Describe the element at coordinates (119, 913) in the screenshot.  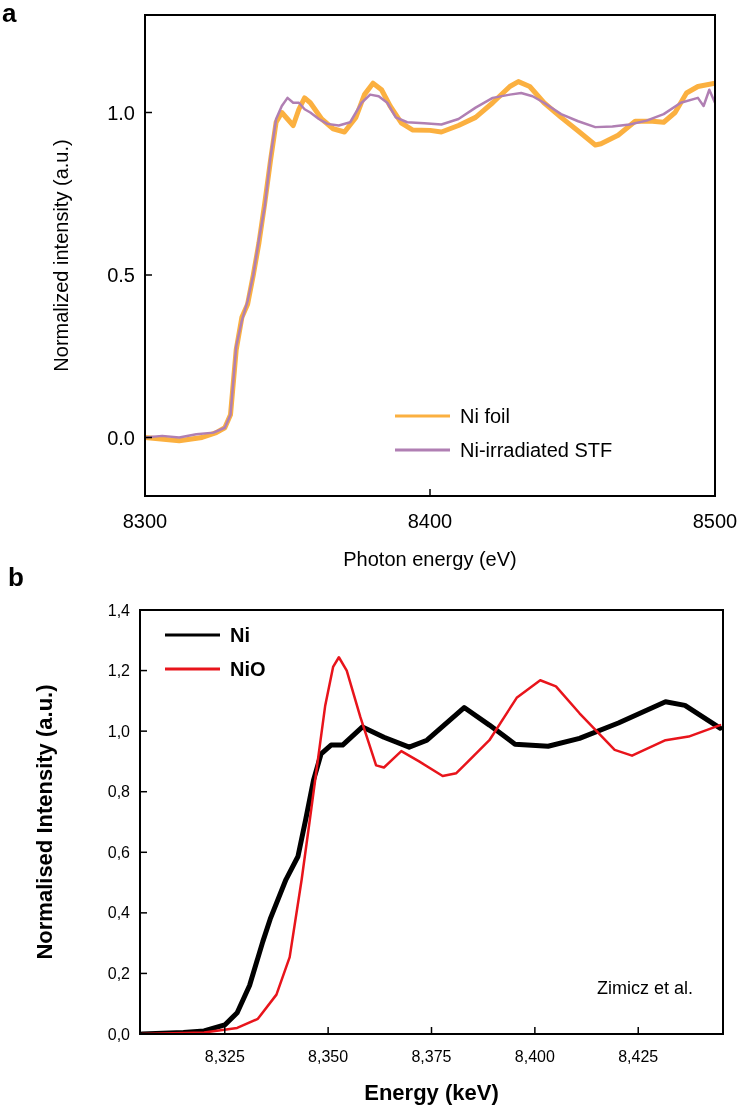
I see `y-tick-label: 0,4` at that location.